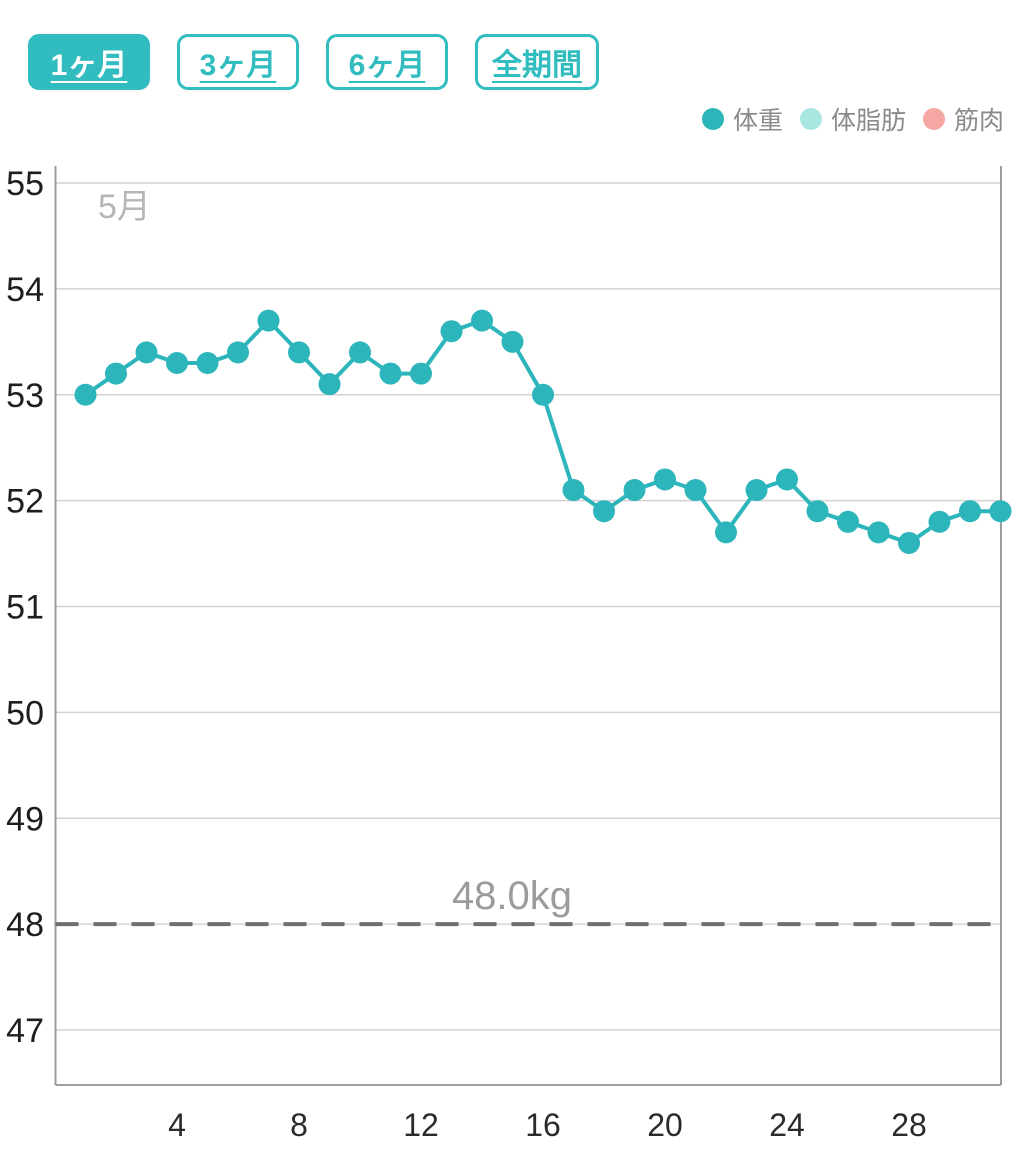 The image size is (1024, 1154). What do you see at coordinates (25, 713) in the screenshot?
I see `y-tick-label: 50` at bounding box center [25, 713].